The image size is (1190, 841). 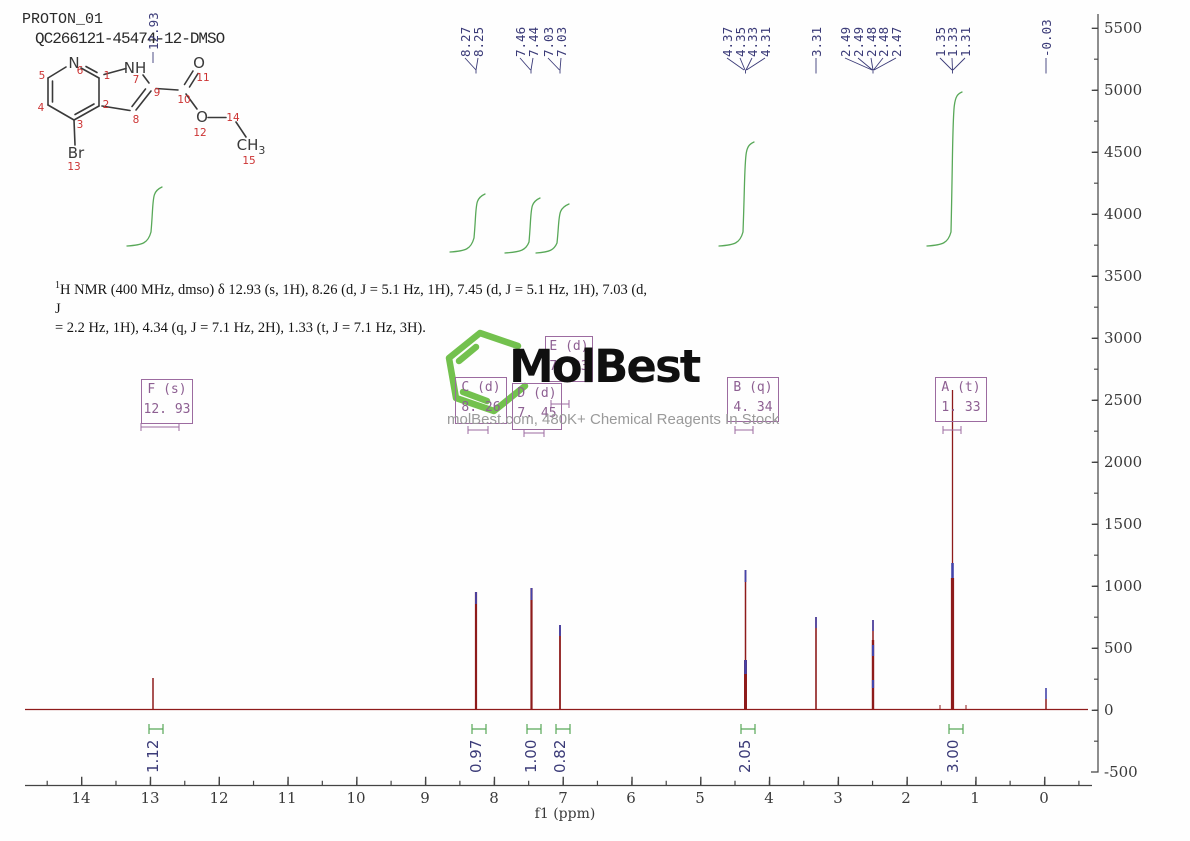 I want to click on assignment-box-d: D (d) 7. 45, so click(x=537, y=406).